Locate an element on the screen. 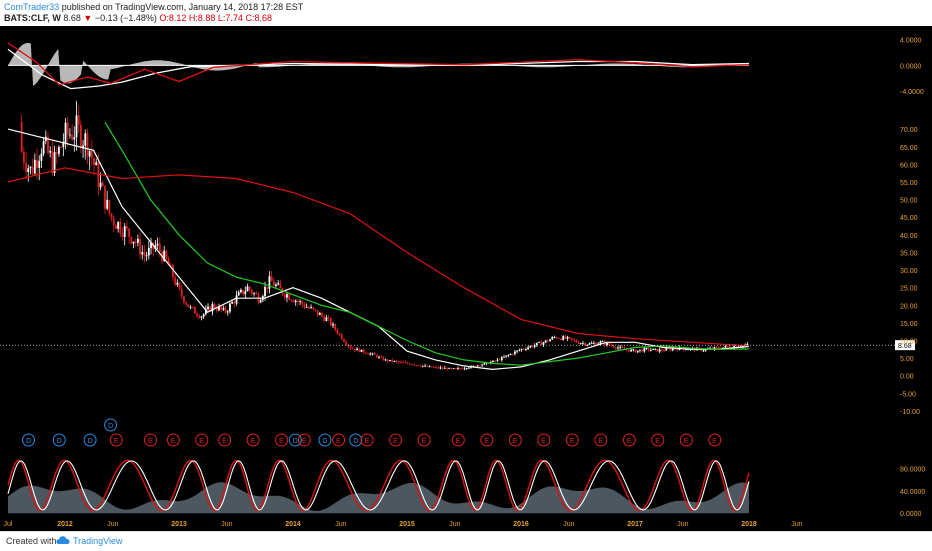  stochastic-k-line is located at coordinates (378, 485).